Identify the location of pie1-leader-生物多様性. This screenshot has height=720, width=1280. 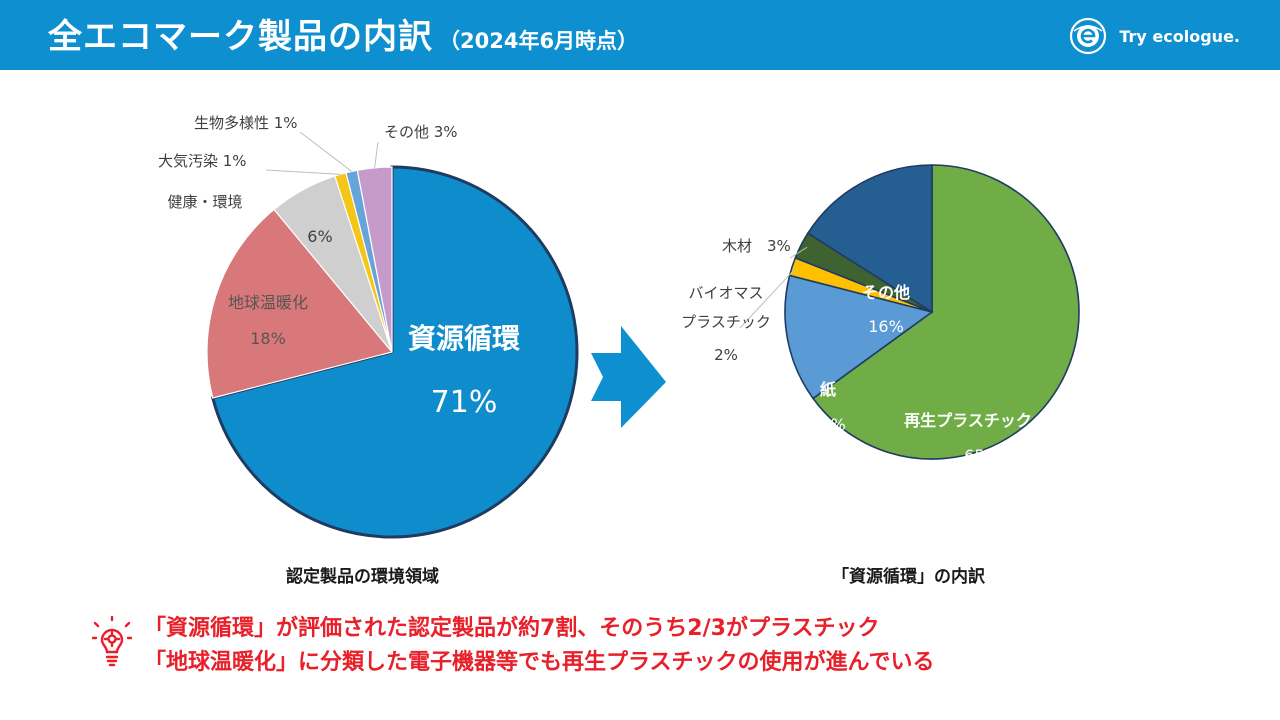
(325, 151).